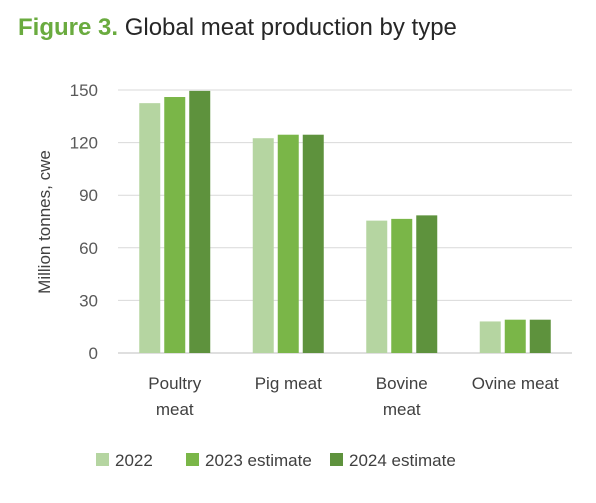  What do you see at coordinates (515, 383) in the screenshot?
I see `category-label: Ovine meat` at bounding box center [515, 383].